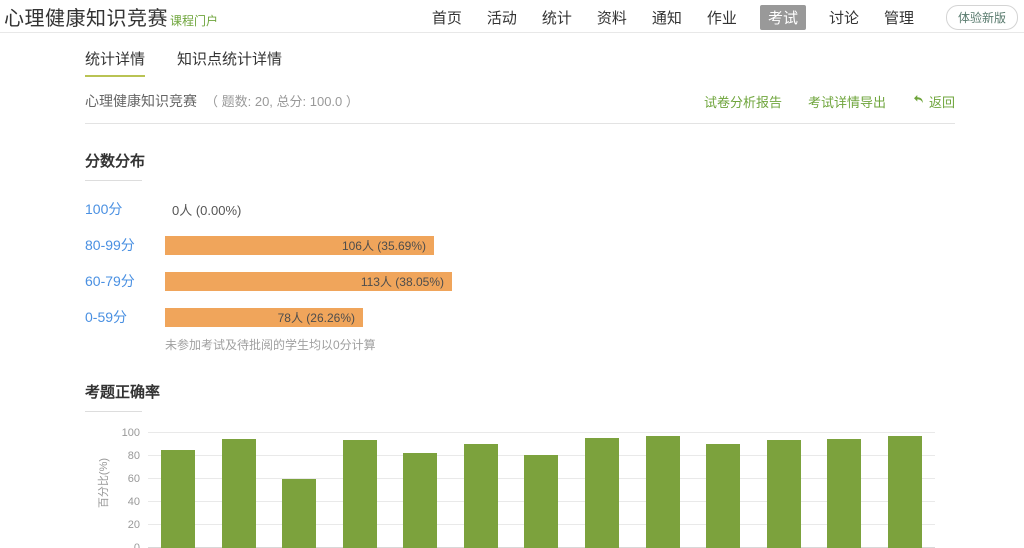 Image resolution: width=1024 pixels, height=548 pixels. Describe the element at coordinates (666, 18) in the screenshot. I see `nav-item-notifications: 通知` at that location.